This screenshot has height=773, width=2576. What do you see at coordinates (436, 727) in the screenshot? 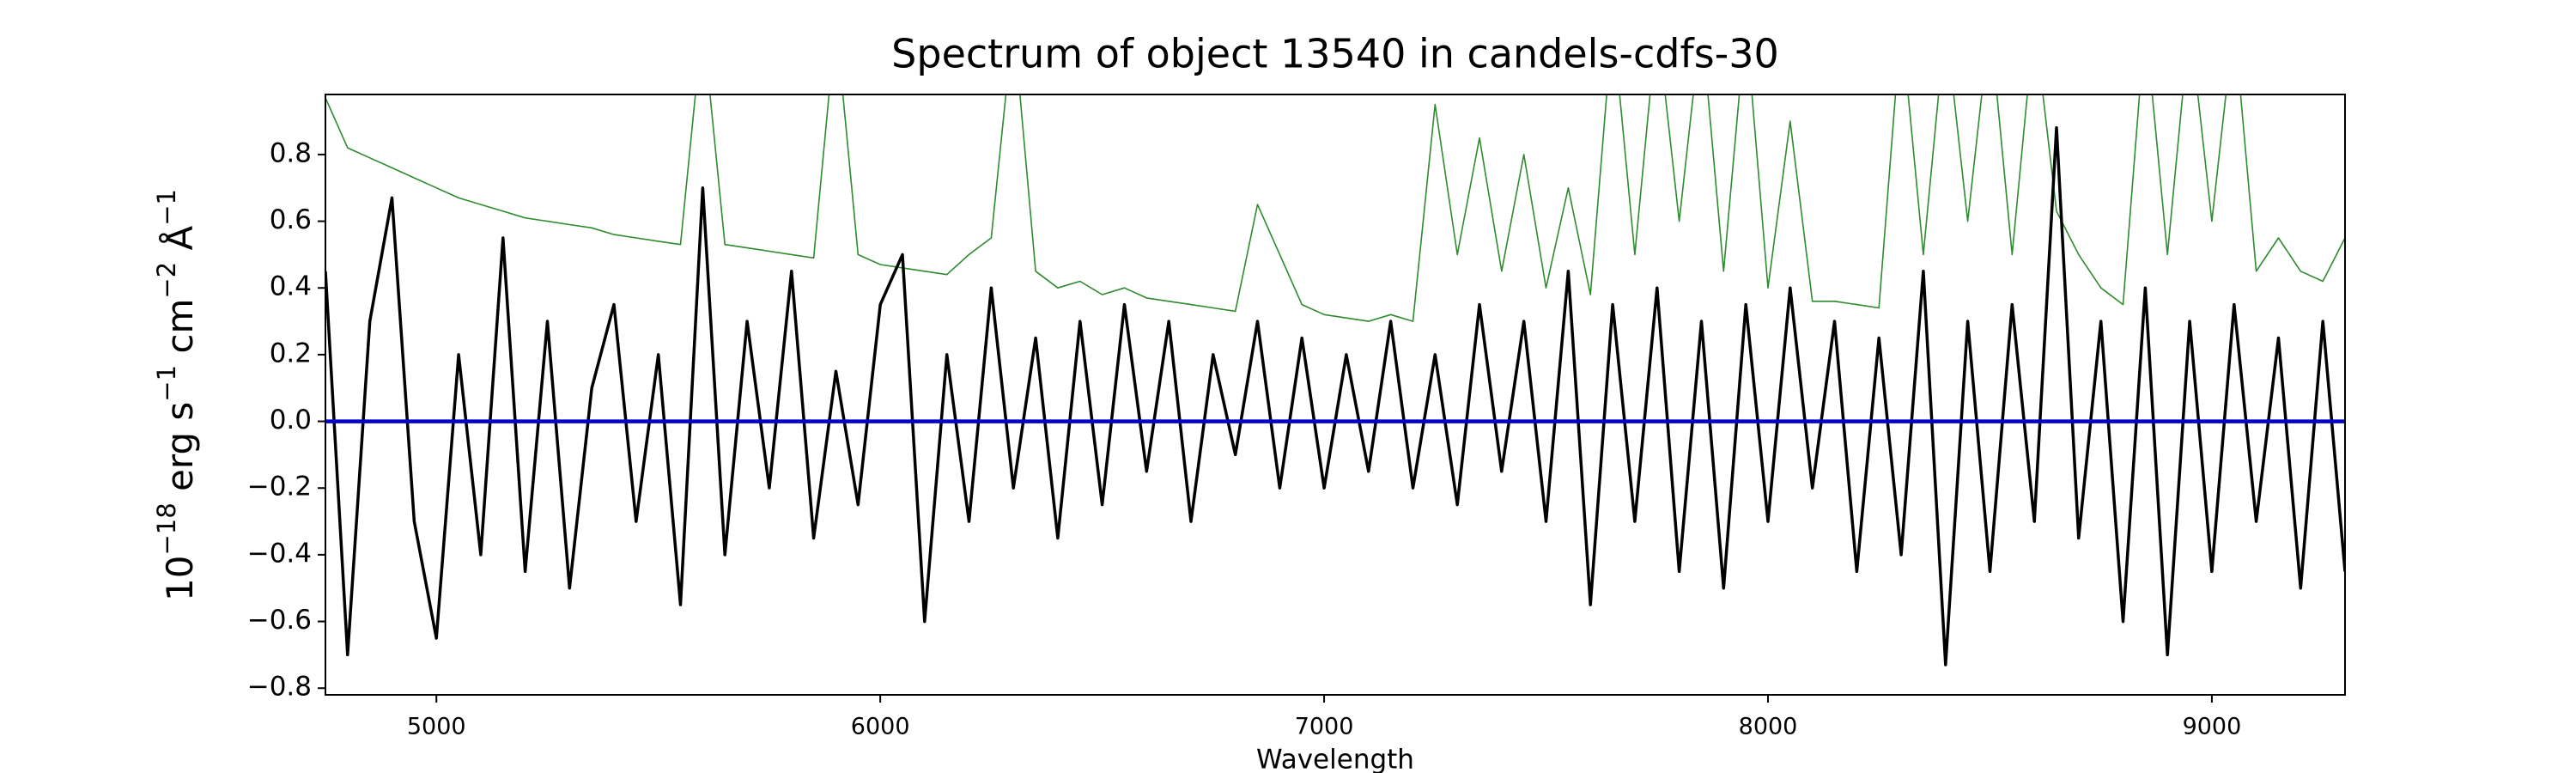
I see `x-tick-label: 5000` at bounding box center [436, 727].